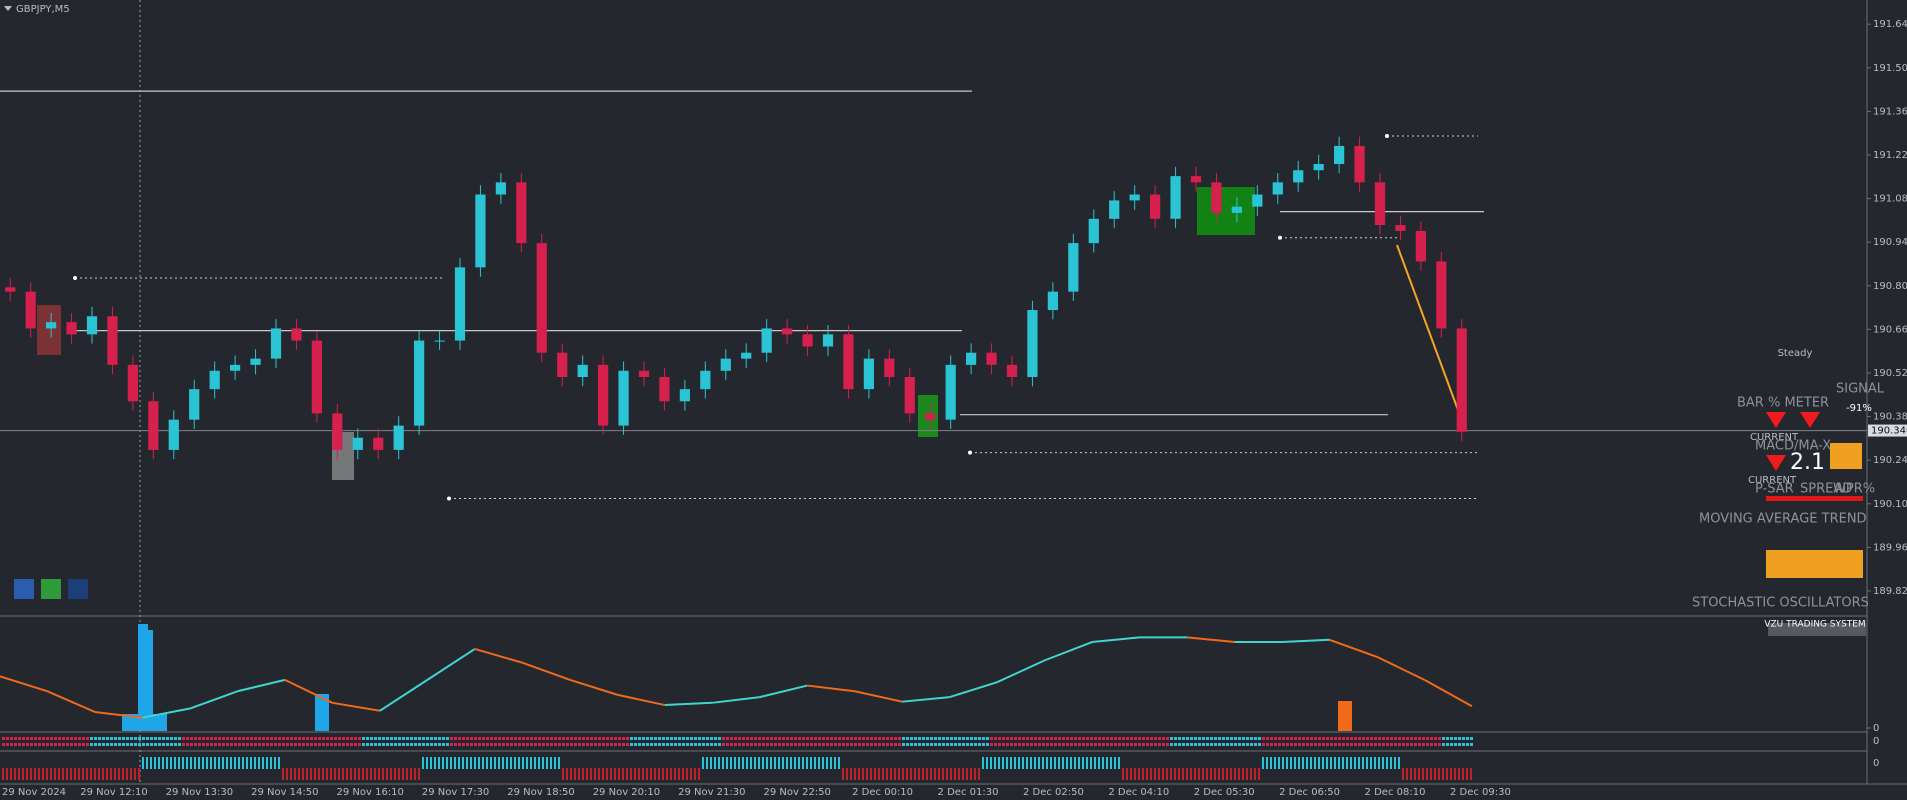 The image size is (1907, 800). What do you see at coordinates (1846, 456) in the screenshot?
I see `meter` at bounding box center [1846, 456].